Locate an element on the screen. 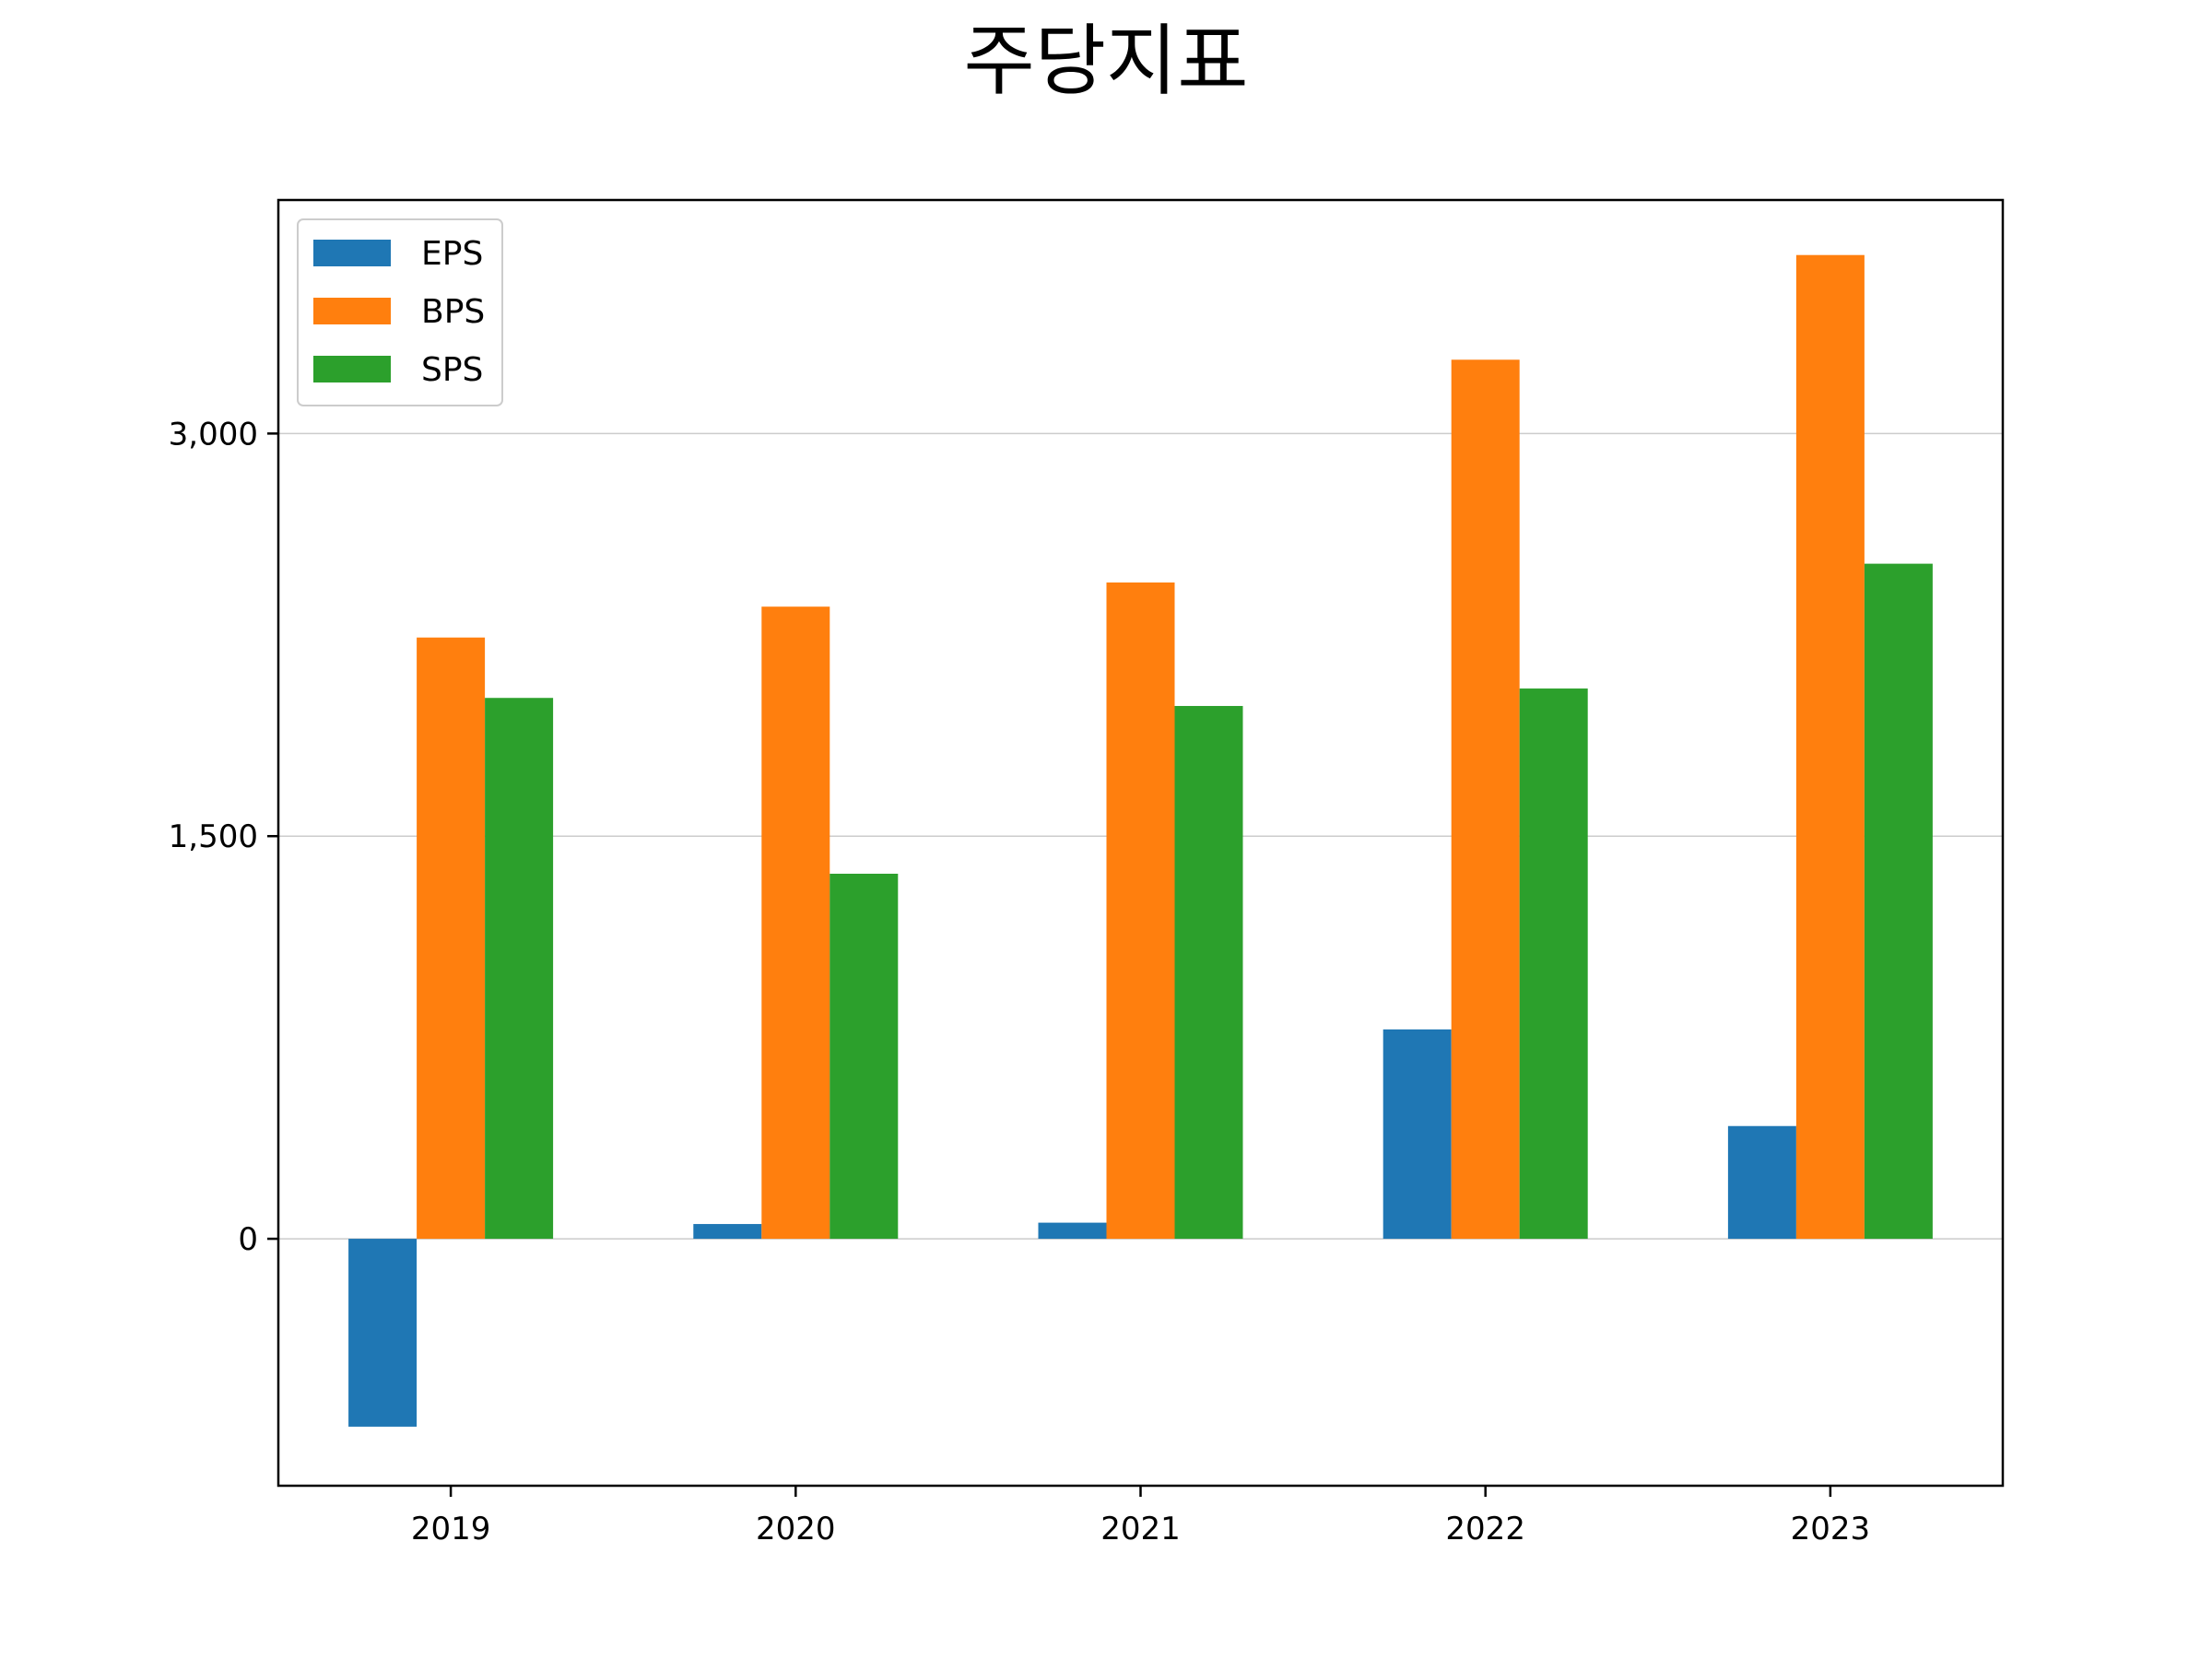 The width and height of the screenshot is (2212, 1659). bar-eps-2022 is located at coordinates (1417, 1134).